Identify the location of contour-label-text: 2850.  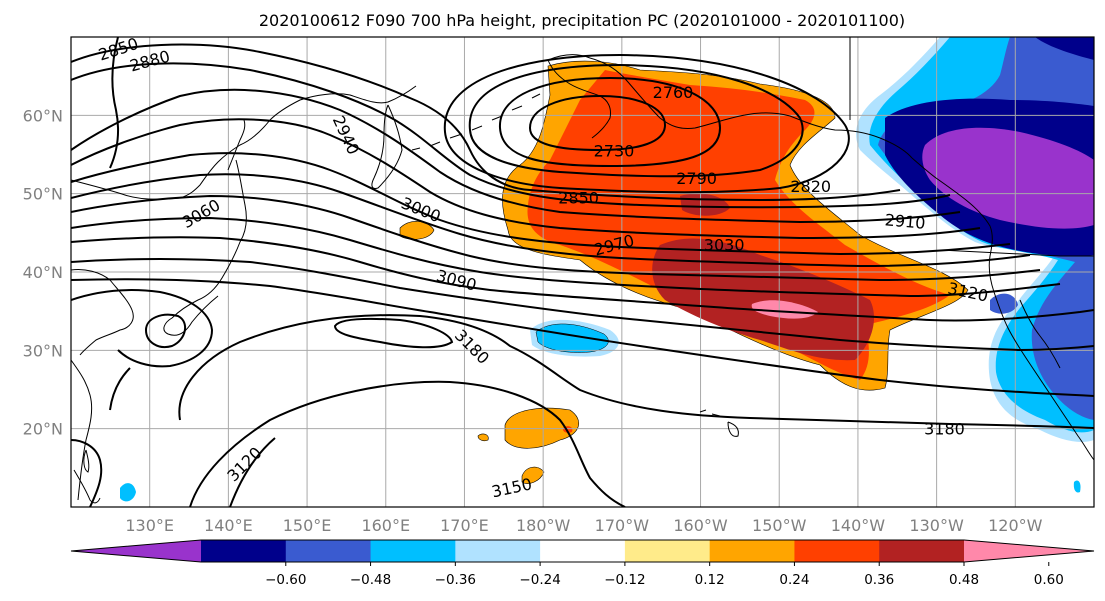
(578, 198).